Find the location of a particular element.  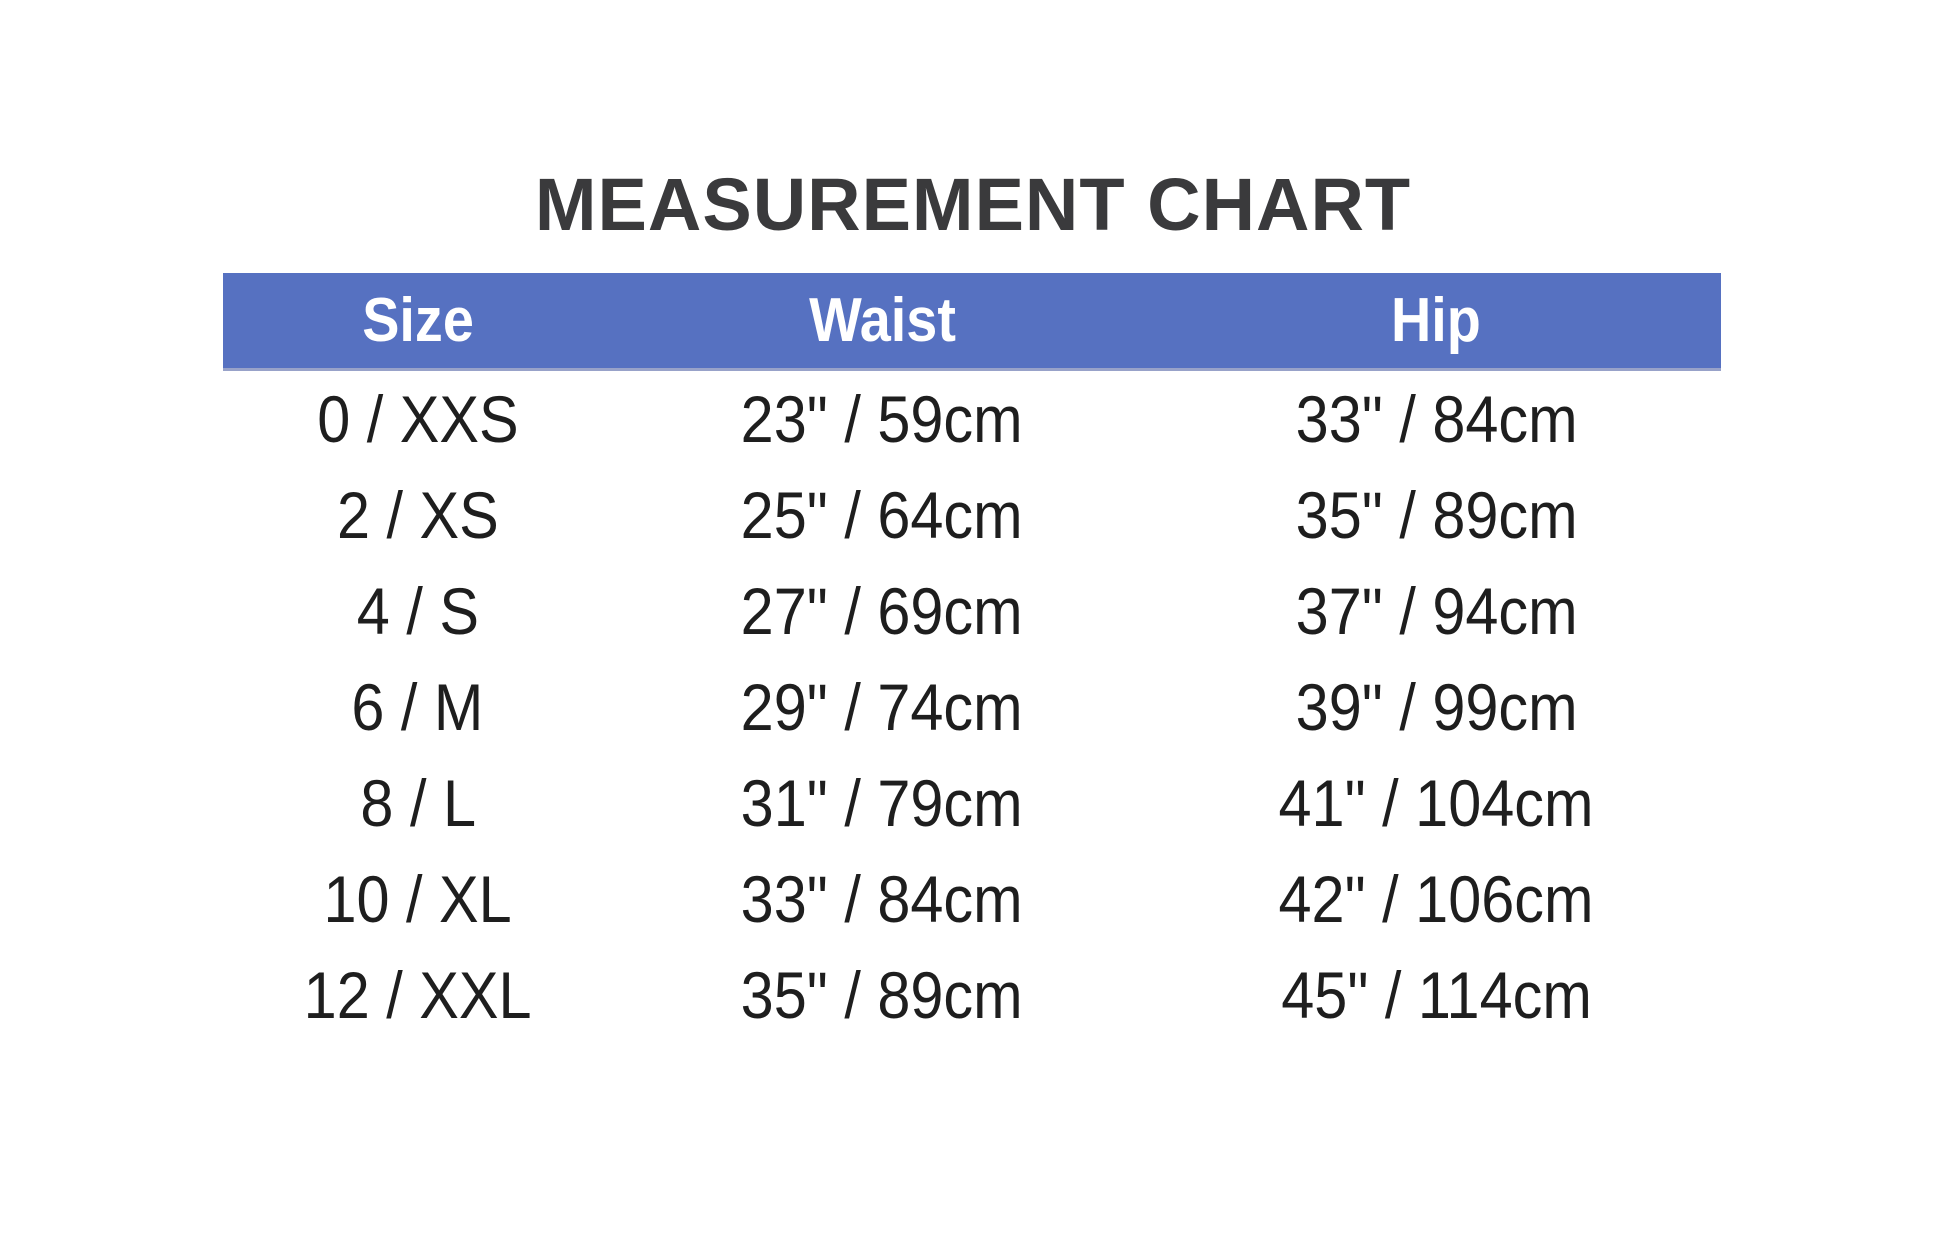

size-cell: 8 / L is located at coordinates (417, 803).